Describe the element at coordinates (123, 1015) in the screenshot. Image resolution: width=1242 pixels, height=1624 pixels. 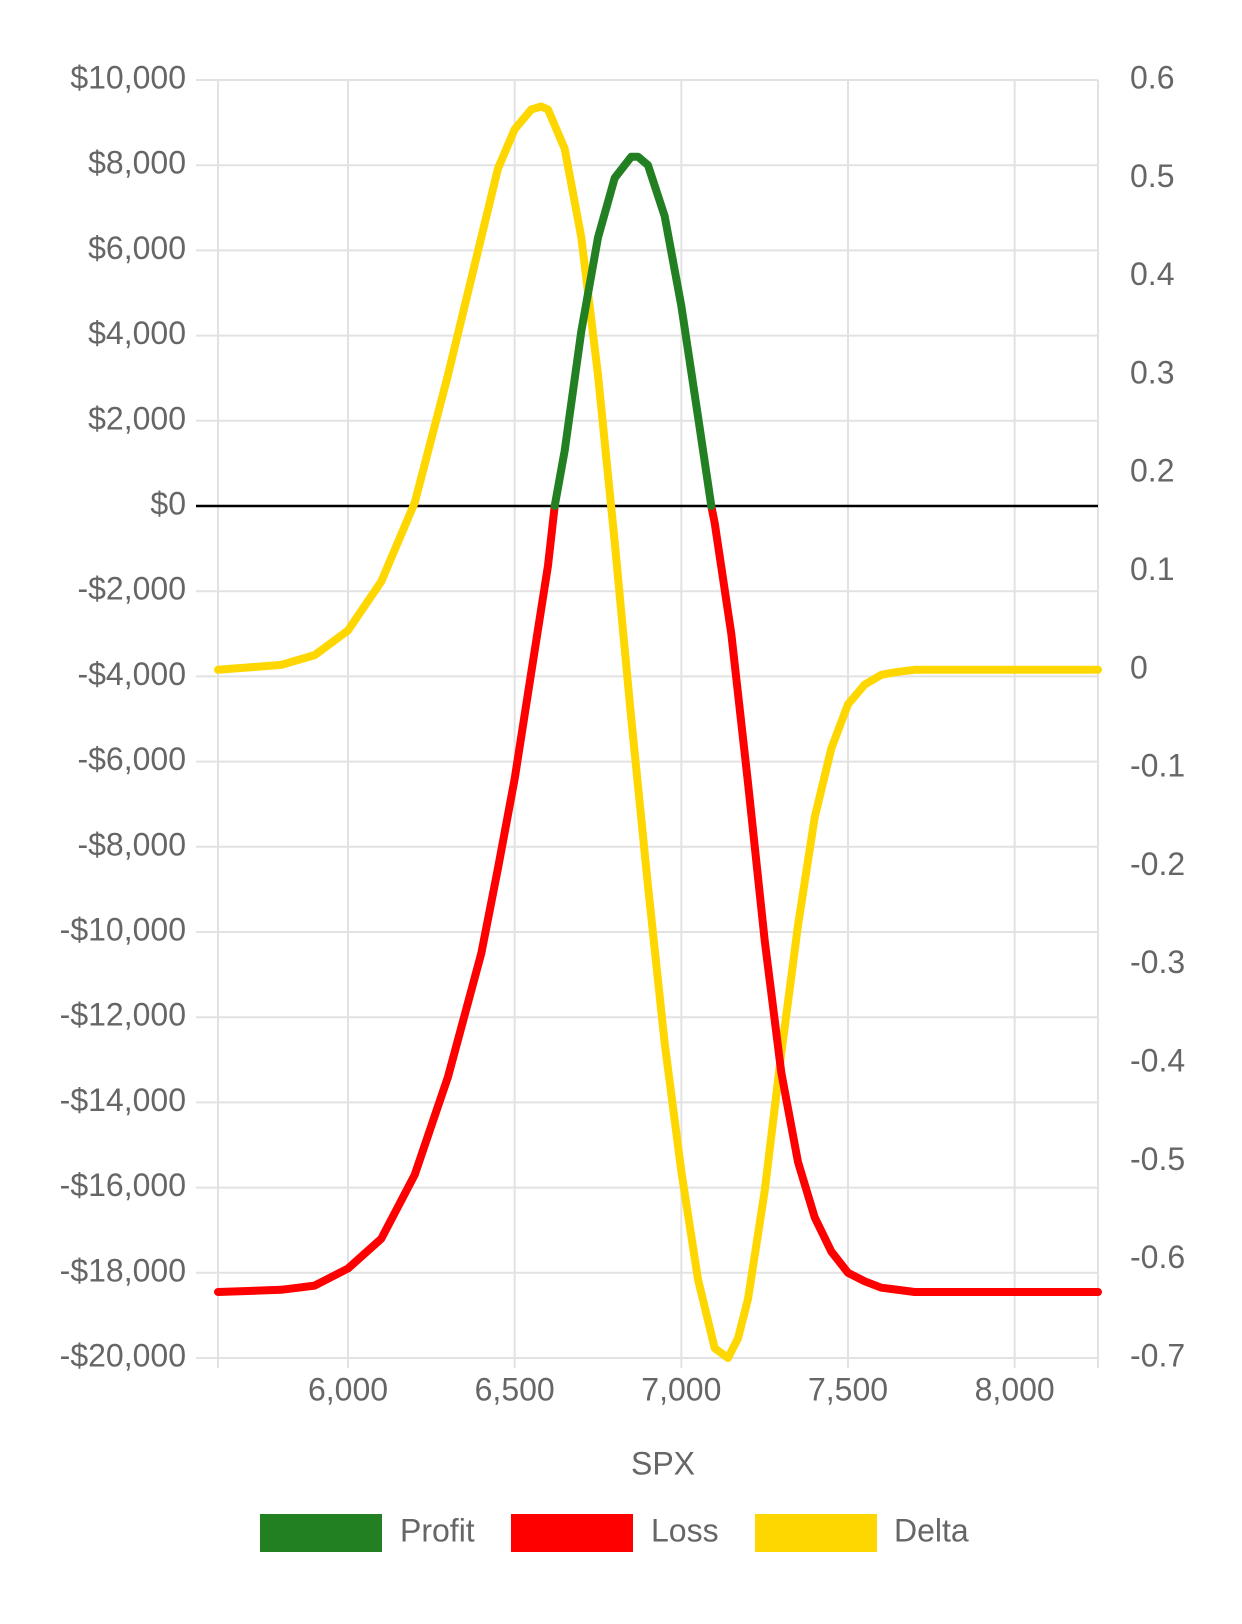
I see `left-y-tick-label: -$12,000` at that location.